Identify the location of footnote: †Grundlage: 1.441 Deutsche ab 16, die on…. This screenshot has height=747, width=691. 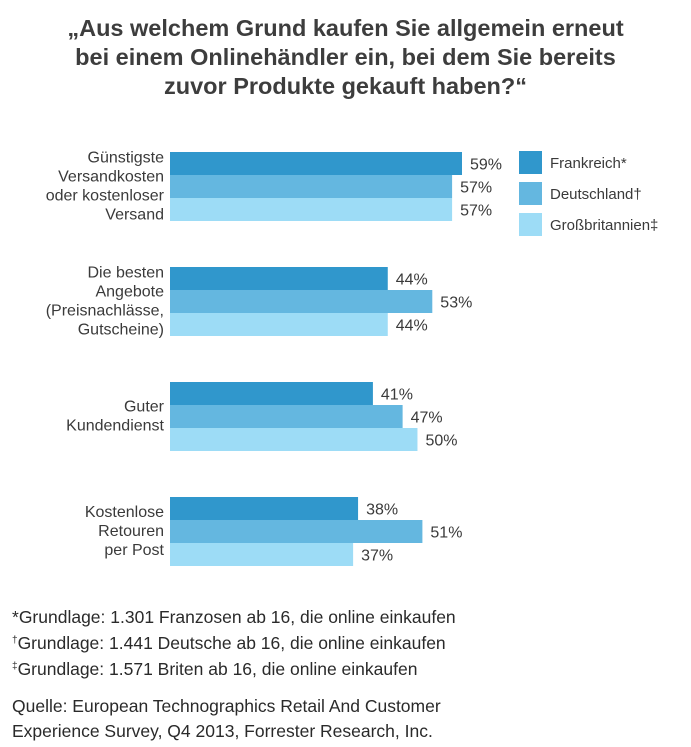
(234, 642).